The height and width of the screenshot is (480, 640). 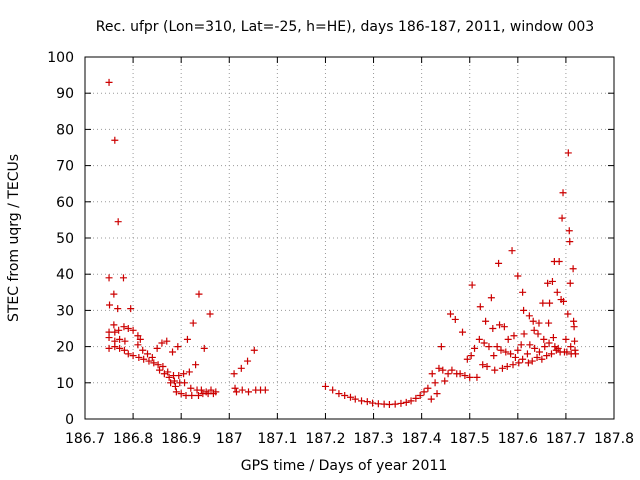 I want to click on x-tick-label: 186.9, so click(x=181, y=439).